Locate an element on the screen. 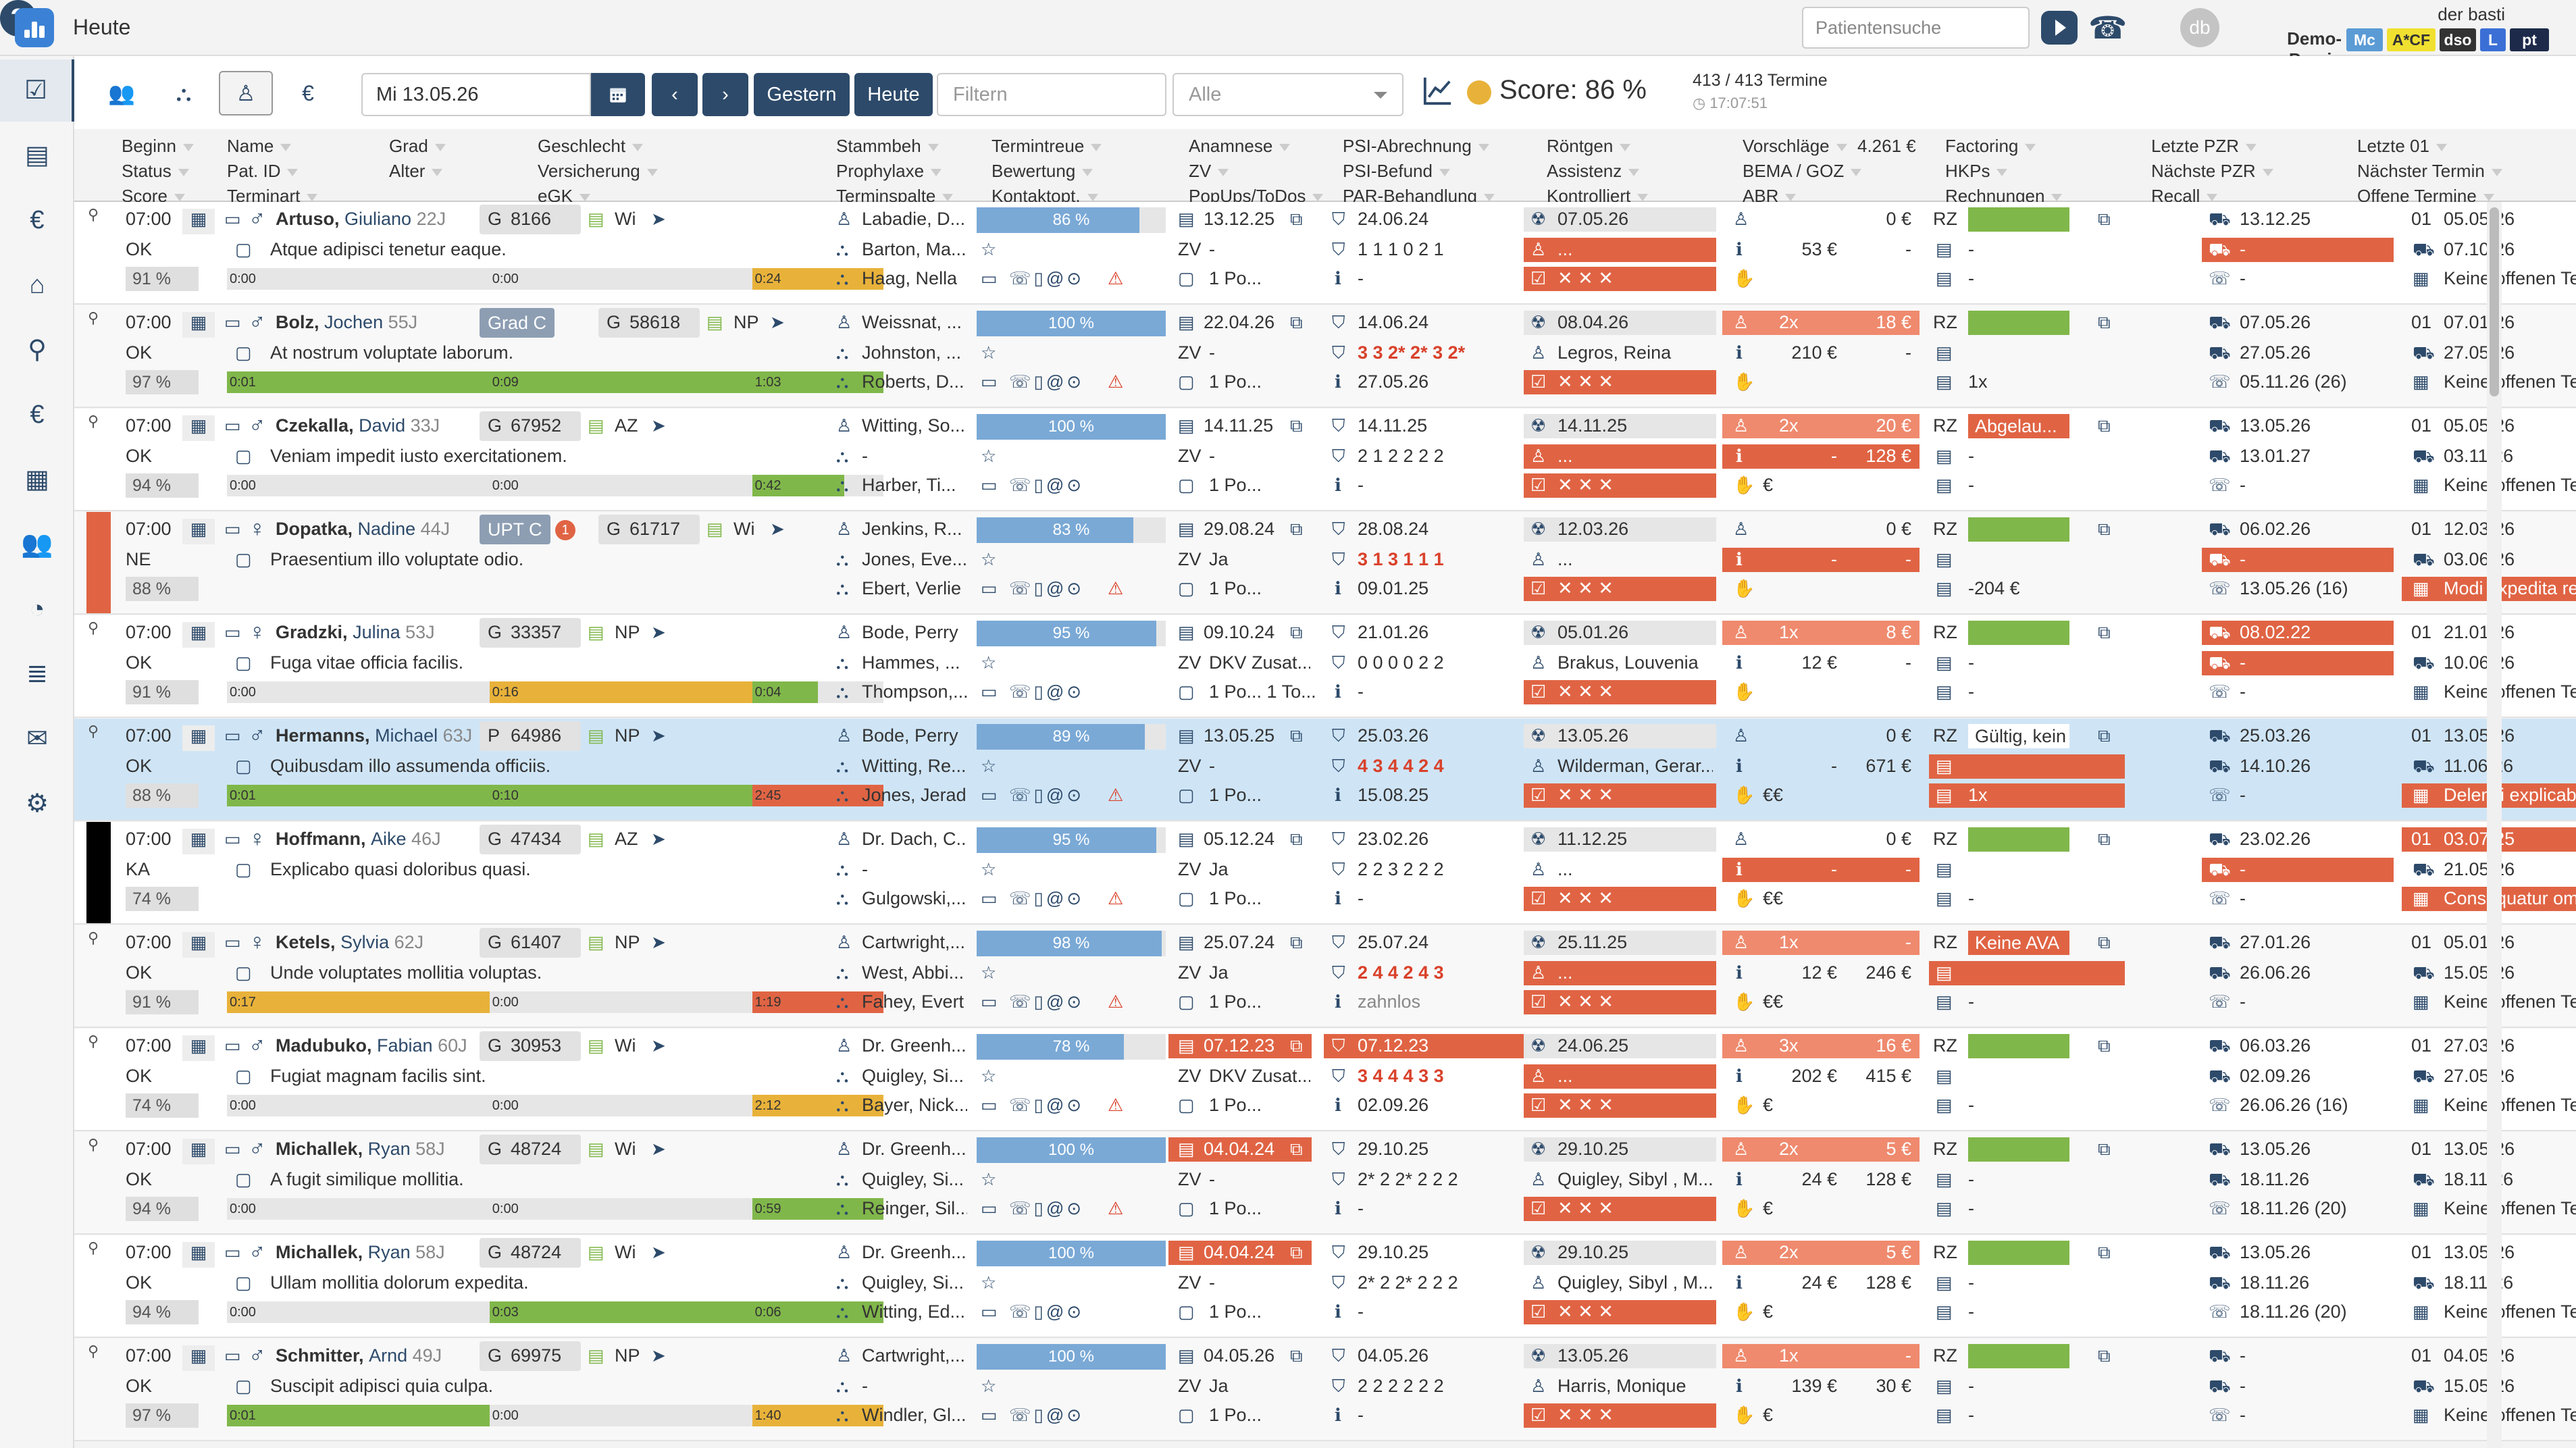 Image resolution: width=2576 pixels, height=1448 pixels. column-header-c12-1: Nächste PZR is located at coordinates (2212, 171).